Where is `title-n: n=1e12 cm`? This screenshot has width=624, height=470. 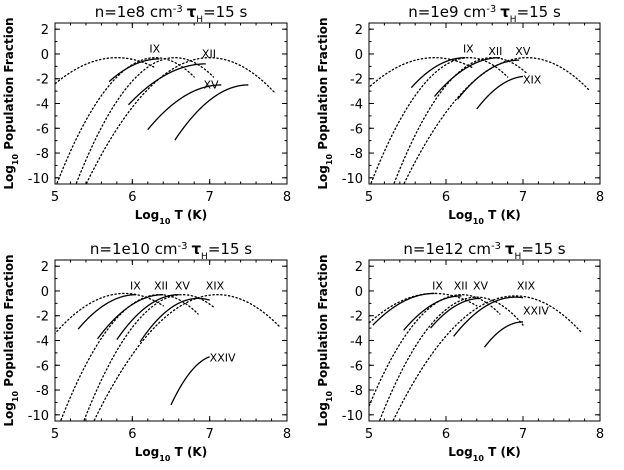 title-n: n=1e12 cm is located at coordinates (447, 249).